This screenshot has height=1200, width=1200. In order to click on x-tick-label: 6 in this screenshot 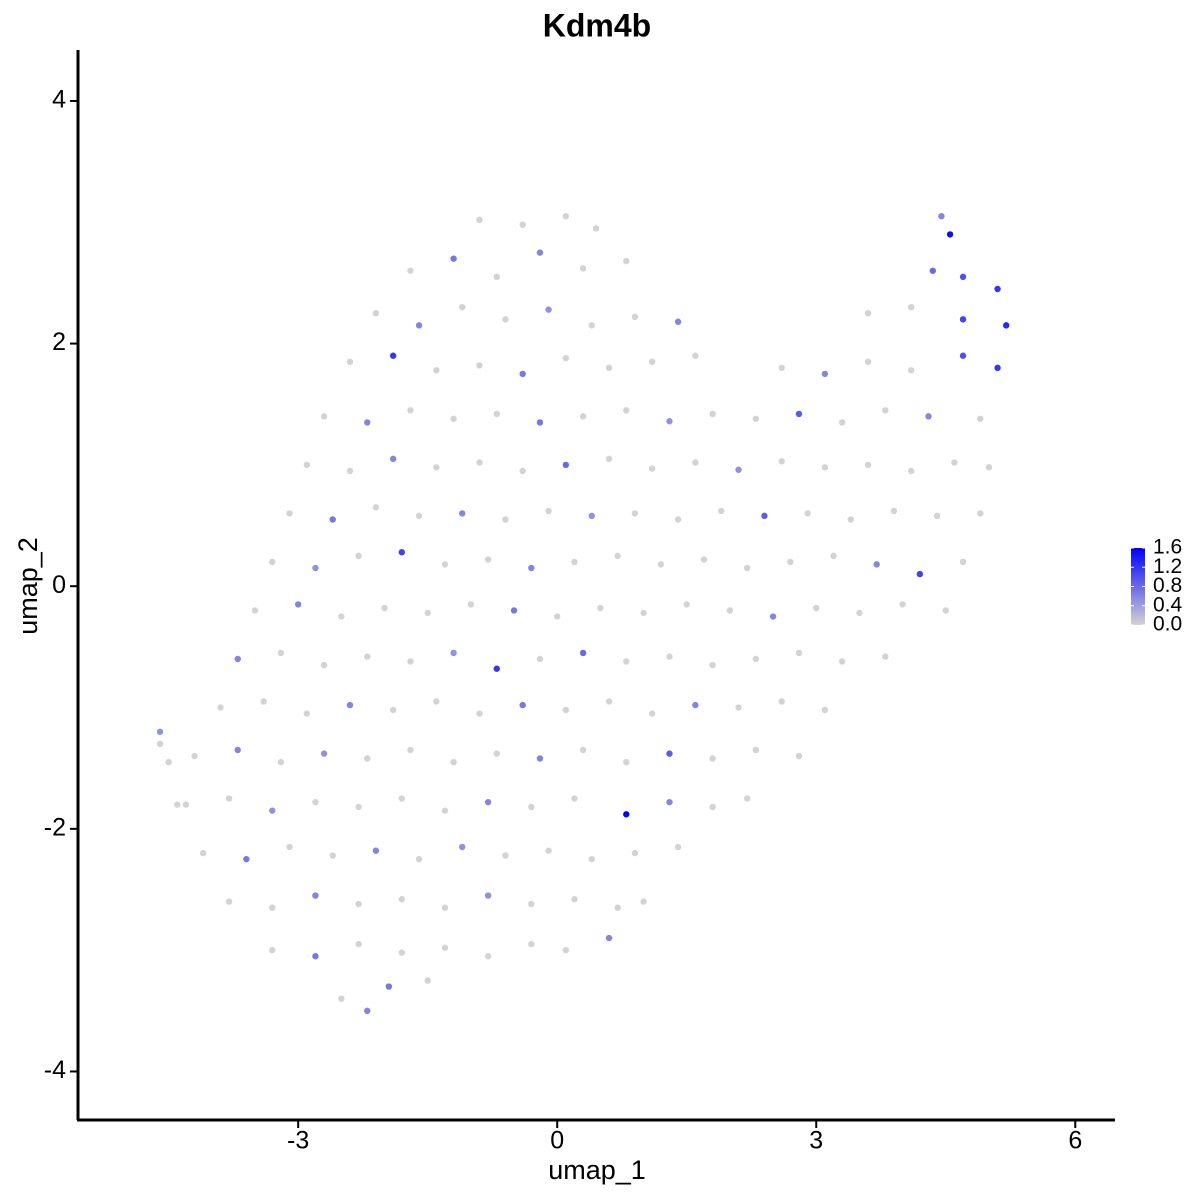, I will do `click(1075, 1141)`.